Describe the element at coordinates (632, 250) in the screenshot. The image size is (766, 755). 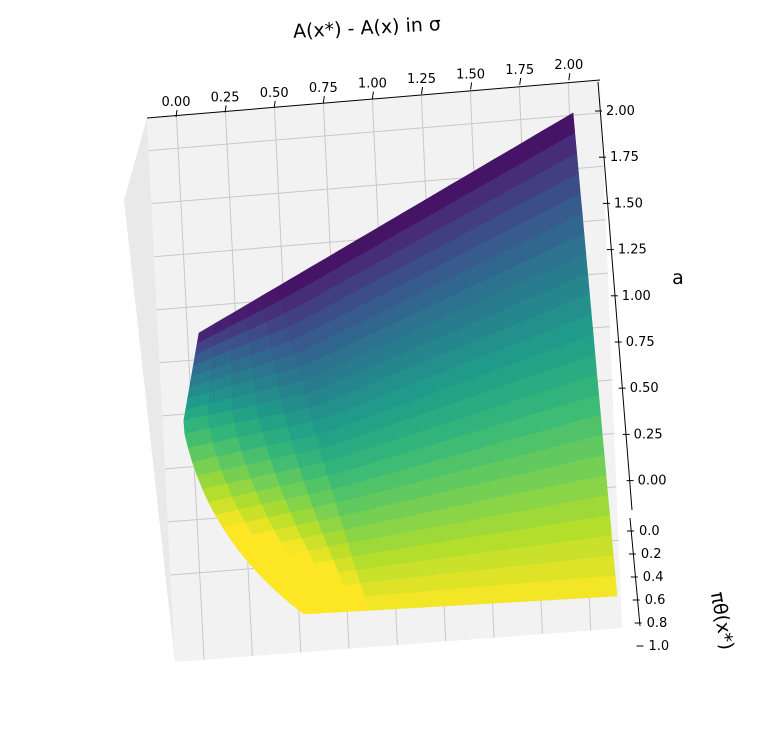
I see `y-tick-label: 1.25` at that location.